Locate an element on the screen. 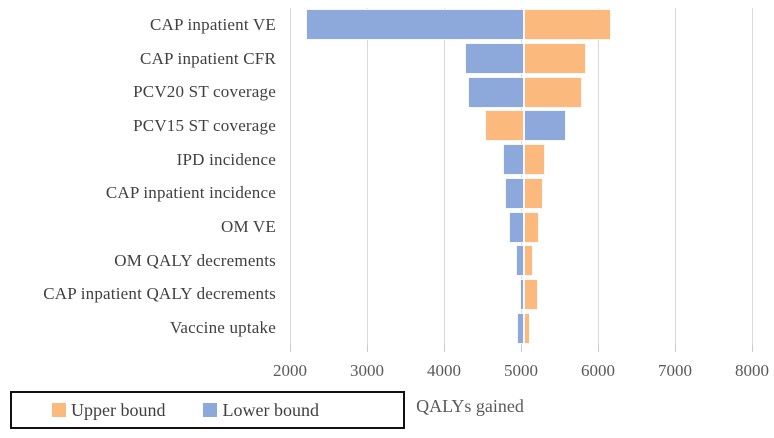 The image size is (774, 438). x-axis-tick-marks is located at coordinates (521, 348).